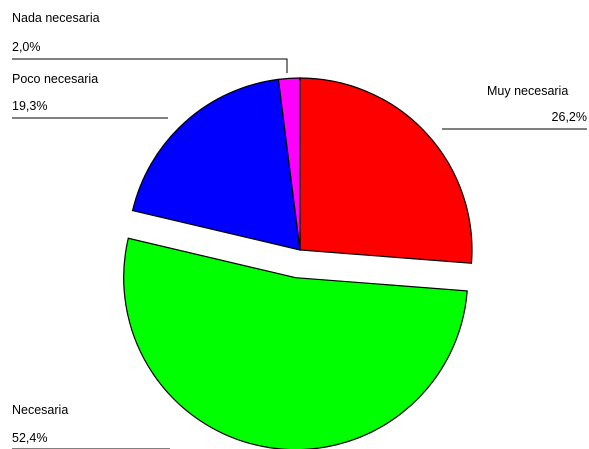 This screenshot has height=449, width=589. What do you see at coordinates (55, 79) in the screenshot?
I see `label-name-poco-necesaria: Poco necesaria` at bounding box center [55, 79].